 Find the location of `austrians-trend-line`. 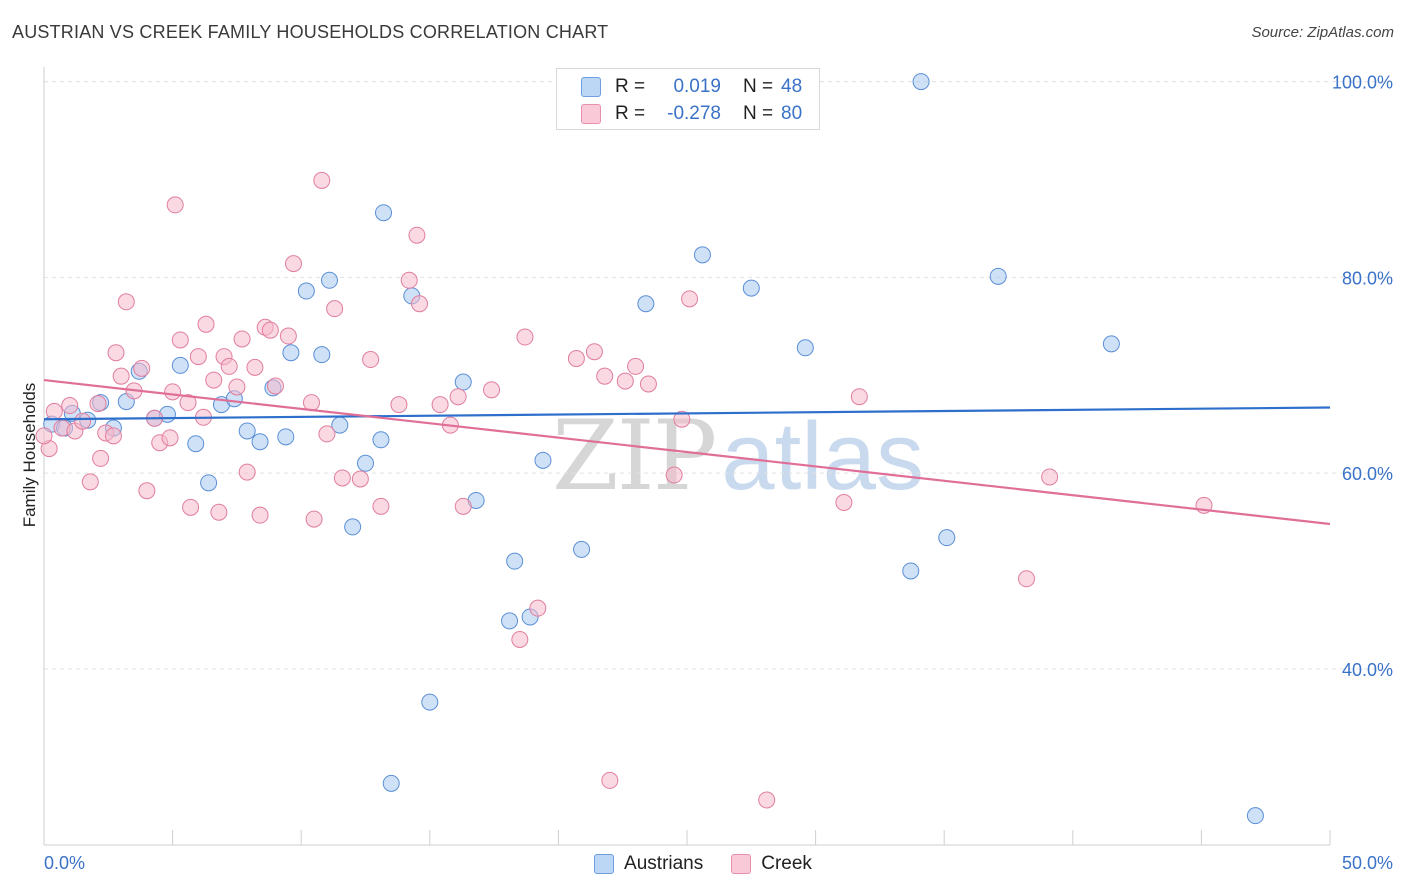

austrians-trend-line is located at coordinates (687, 413).